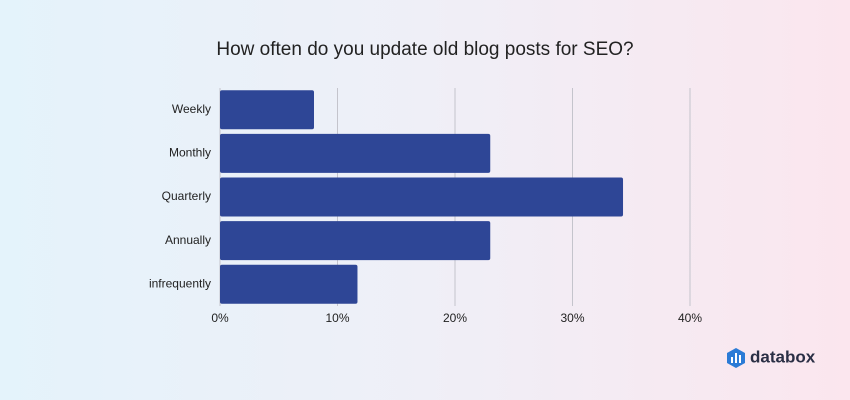  What do you see at coordinates (188, 240) in the screenshot?
I see `y-tick-label: Annually` at bounding box center [188, 240].